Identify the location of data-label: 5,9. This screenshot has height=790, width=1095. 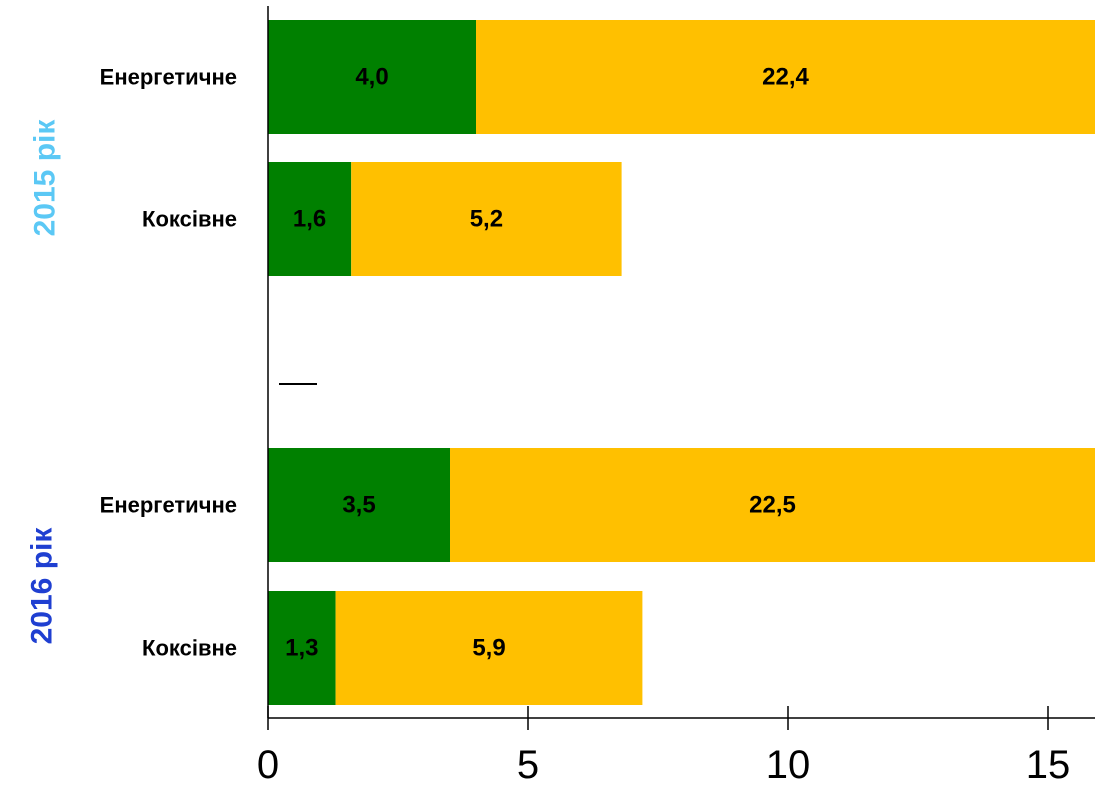
(488, 648).